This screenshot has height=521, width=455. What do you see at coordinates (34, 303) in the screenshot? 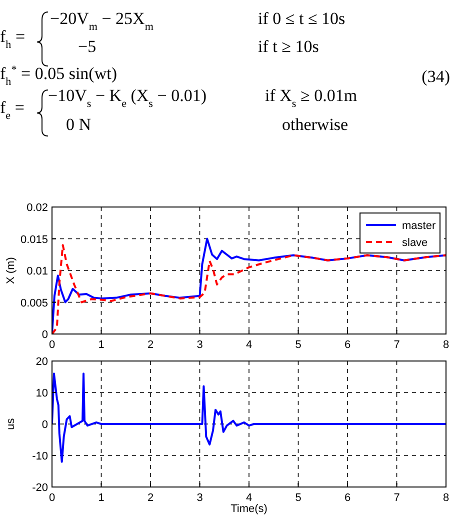
I see `y-tick-label: 0.005` at bounding box center [34, 303].